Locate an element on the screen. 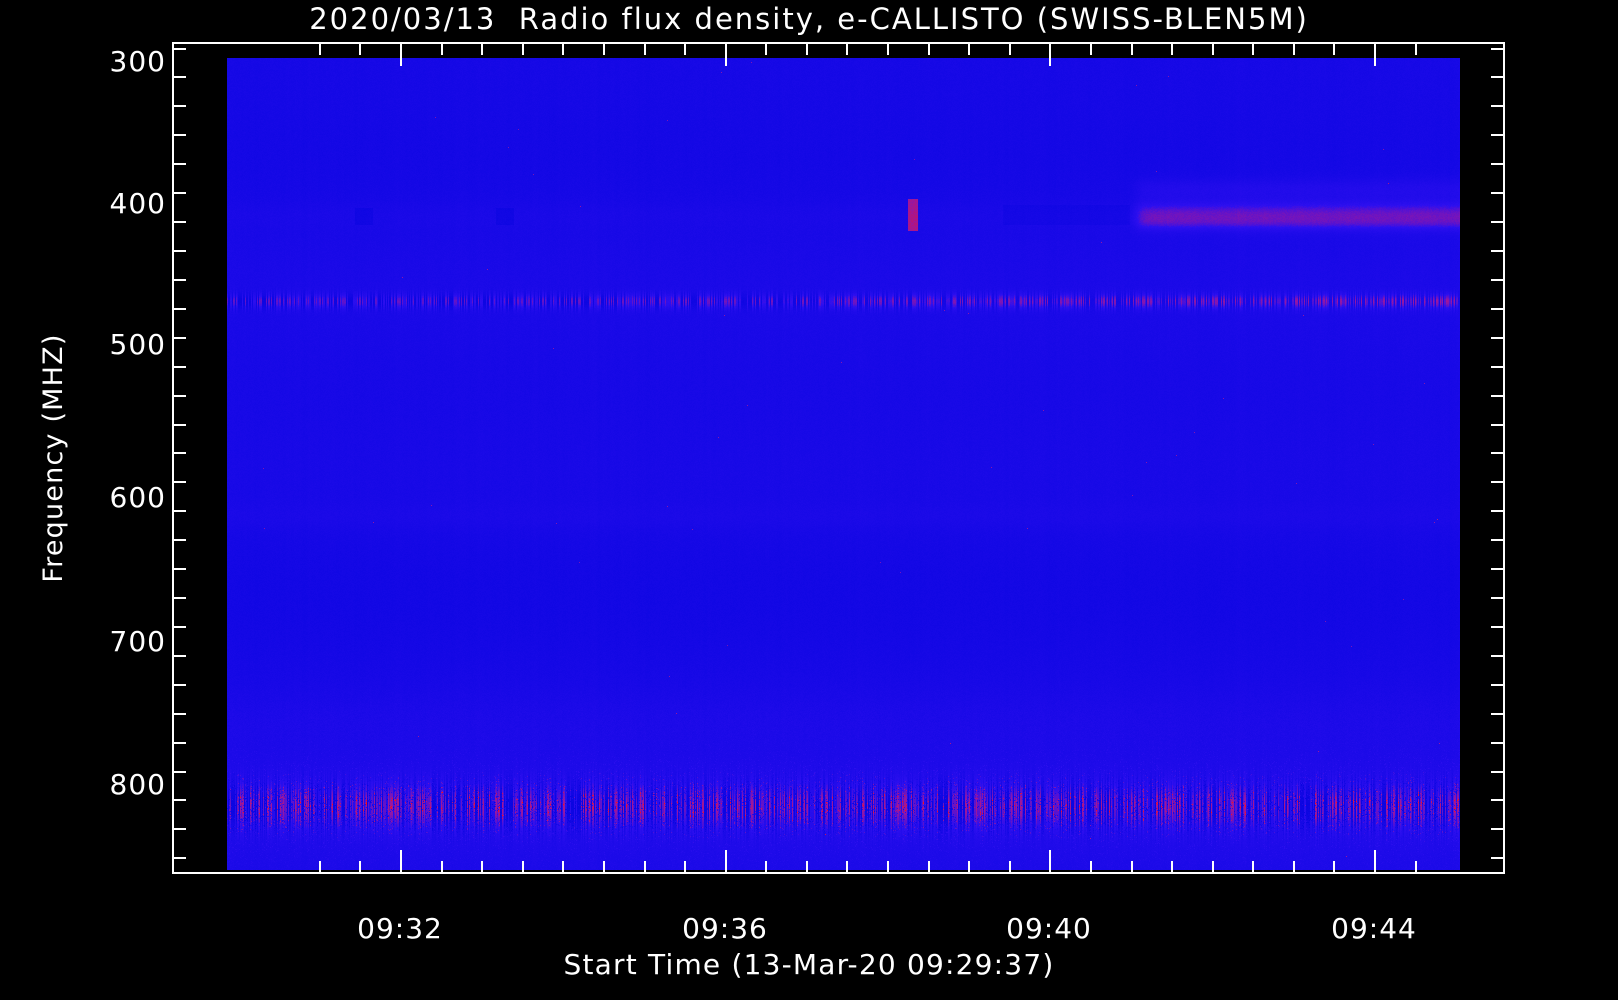 This screenshot has width=1618, height=1000. y-tick-label-300: 300 is located at coordinates (137, 61).